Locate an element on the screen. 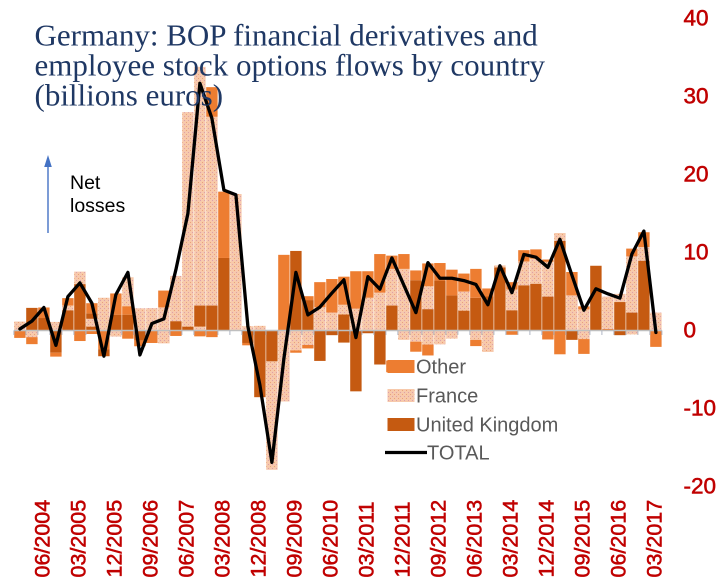 The height and width of the screenshot is (586, 720). svg-text:Germany: BOP financial derivat: Germany: BOP financial derivatives and is located at coordinates (287, 35).